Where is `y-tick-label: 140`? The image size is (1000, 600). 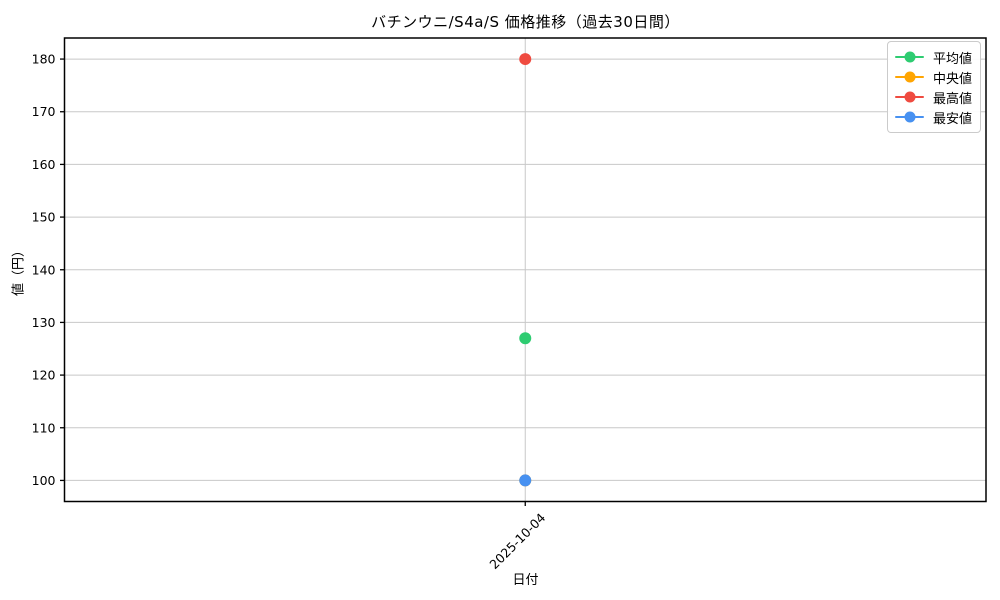
y-tick-label: 140 is located at coordinates (44, 269).